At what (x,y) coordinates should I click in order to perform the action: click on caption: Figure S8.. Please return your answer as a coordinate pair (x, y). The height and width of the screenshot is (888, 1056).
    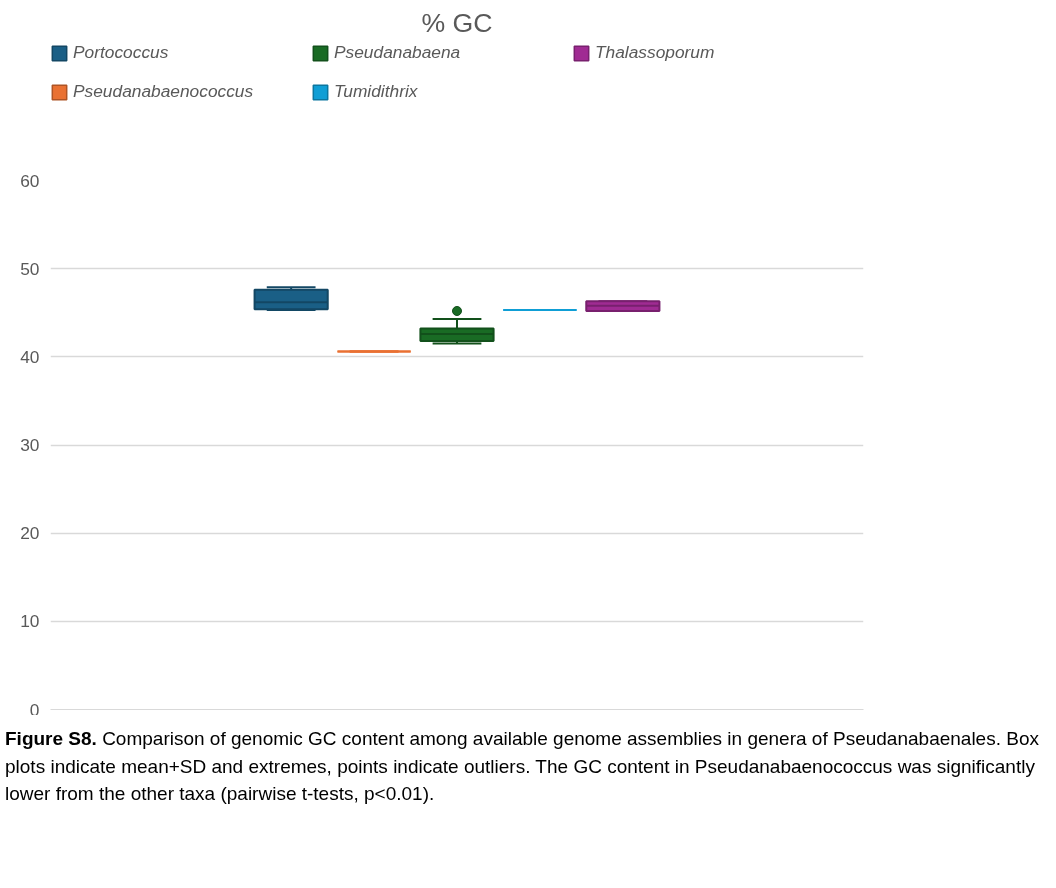
    Looking at the image, I should click on (51, 738).